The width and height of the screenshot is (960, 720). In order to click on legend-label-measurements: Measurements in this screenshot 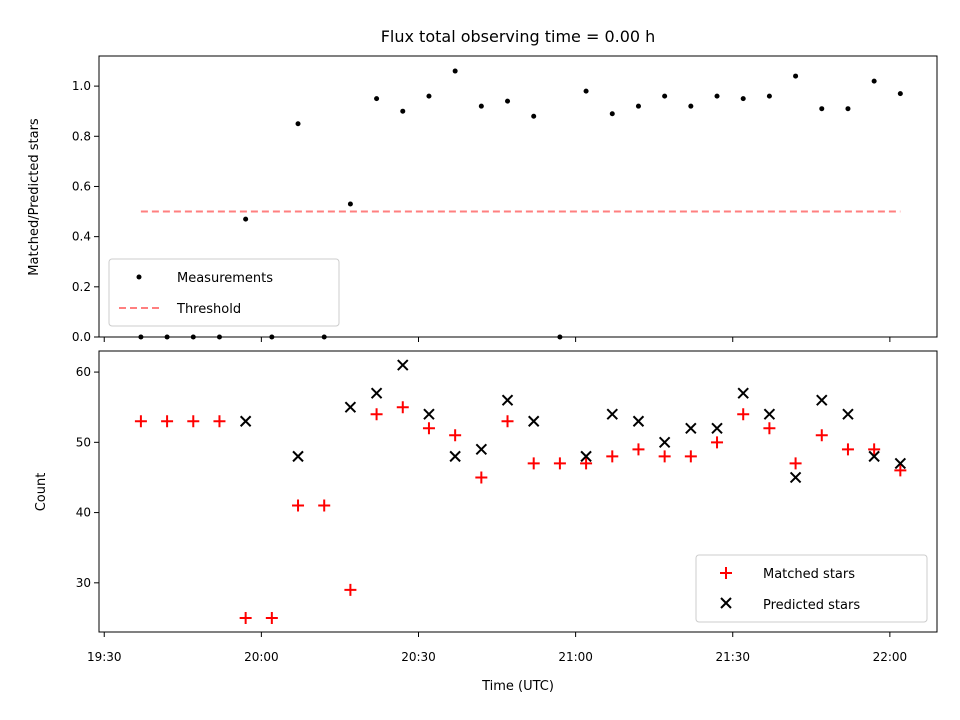, I will do `click(225, 278)`.